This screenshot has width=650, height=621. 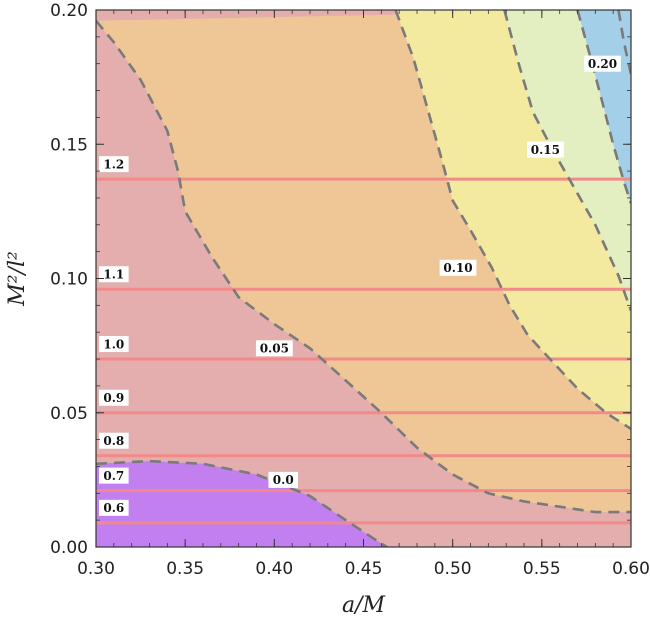 I want to click on contour-label: 0.20, so click(x=602, y=63).